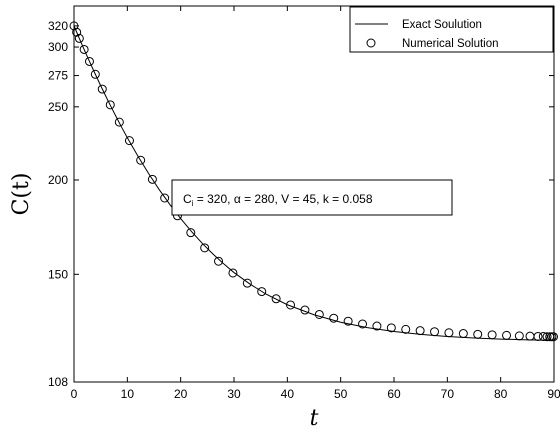  Describe the element at coordinates (58, 47) in the screenshot. I see `y-tick-label: 300` at that location.